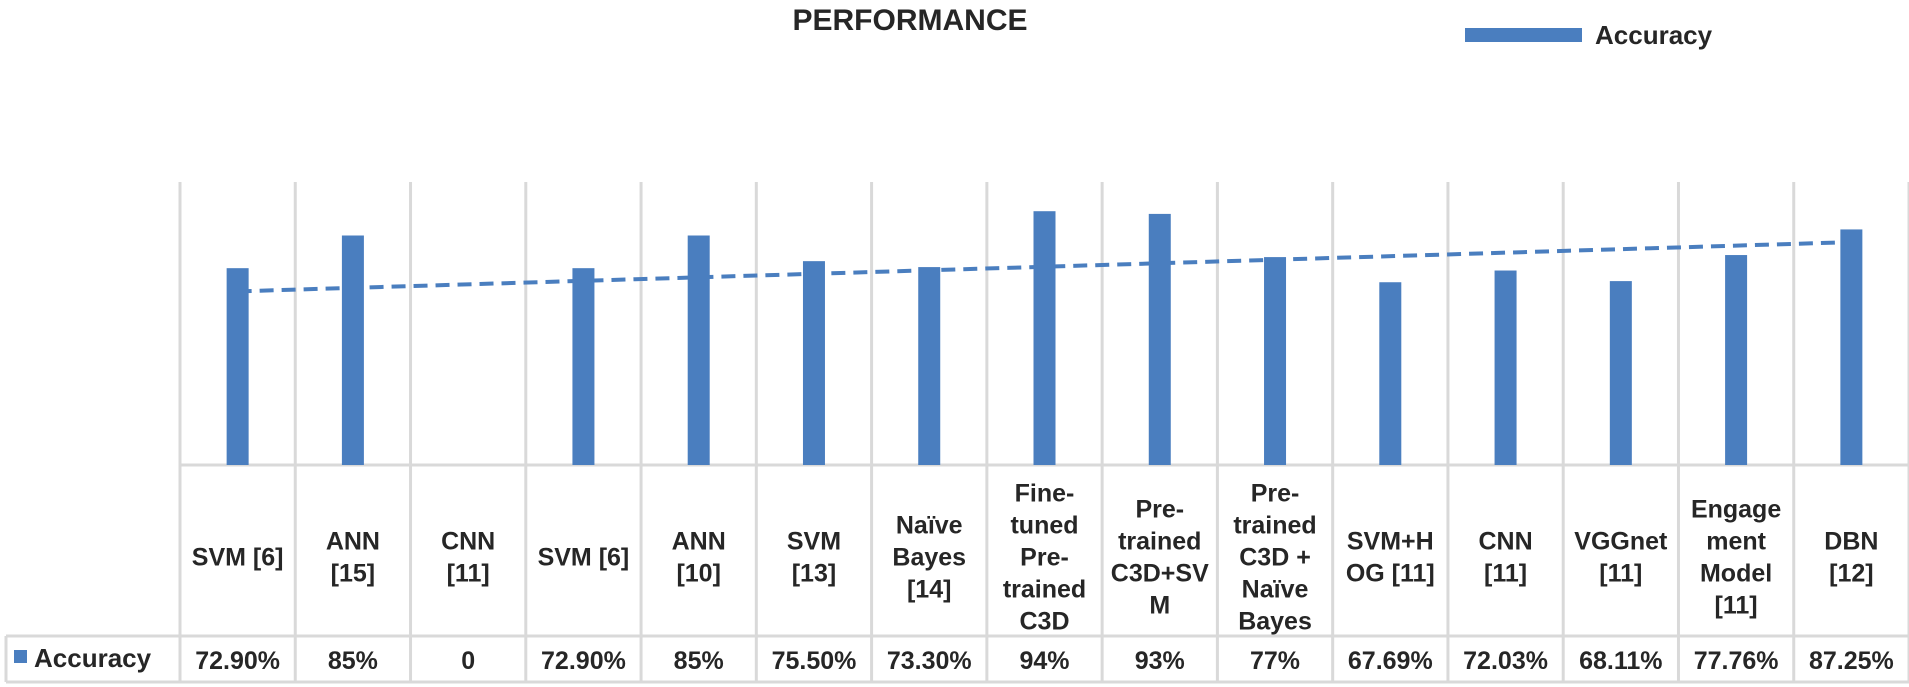 The width and height of the screenshot is (1909, 687). Describe the element at coordinates (1390, 661) in the screenshot. I see `data-table-value: 67.69%` at that location.